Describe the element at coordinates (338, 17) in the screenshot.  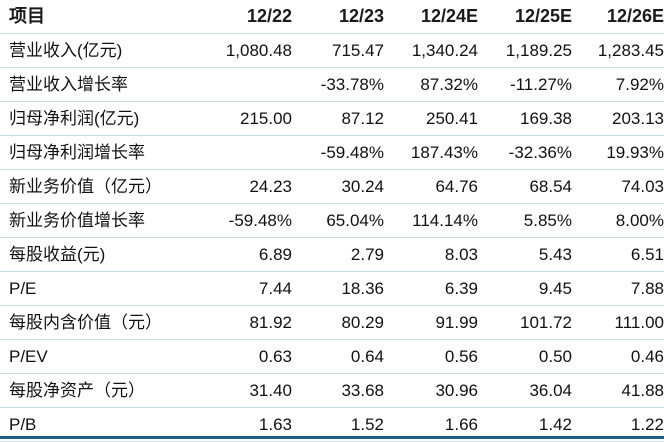
I see `header-year-2023: 12/23` at that location.